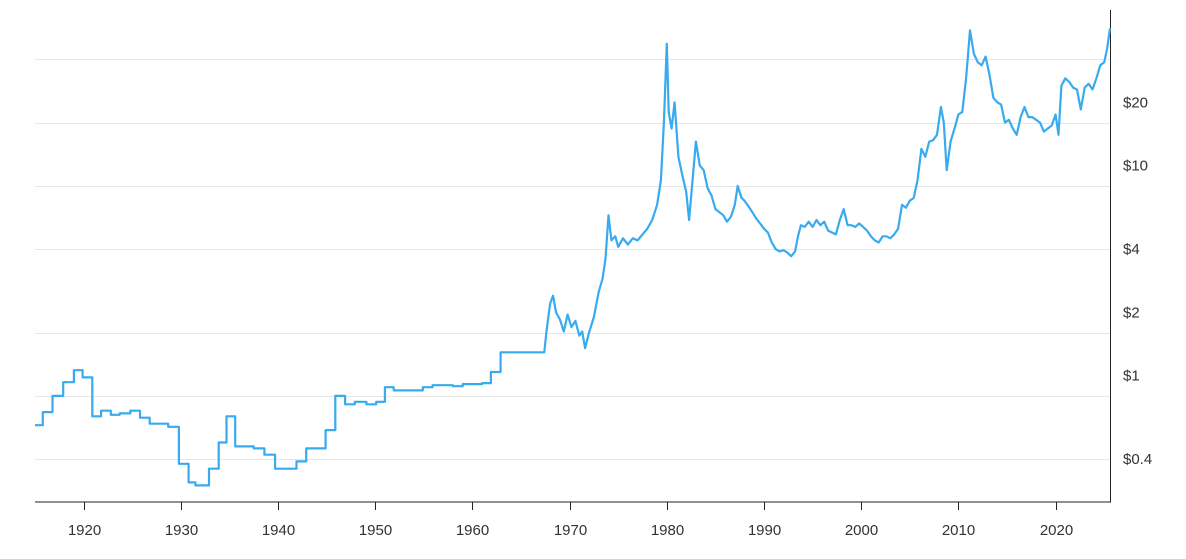 The height and width of the screenshot is (559, 1186). Describe the element at coordinates (1131, 249) in the screenshot. I see `y-tick-label: $4` at that location.